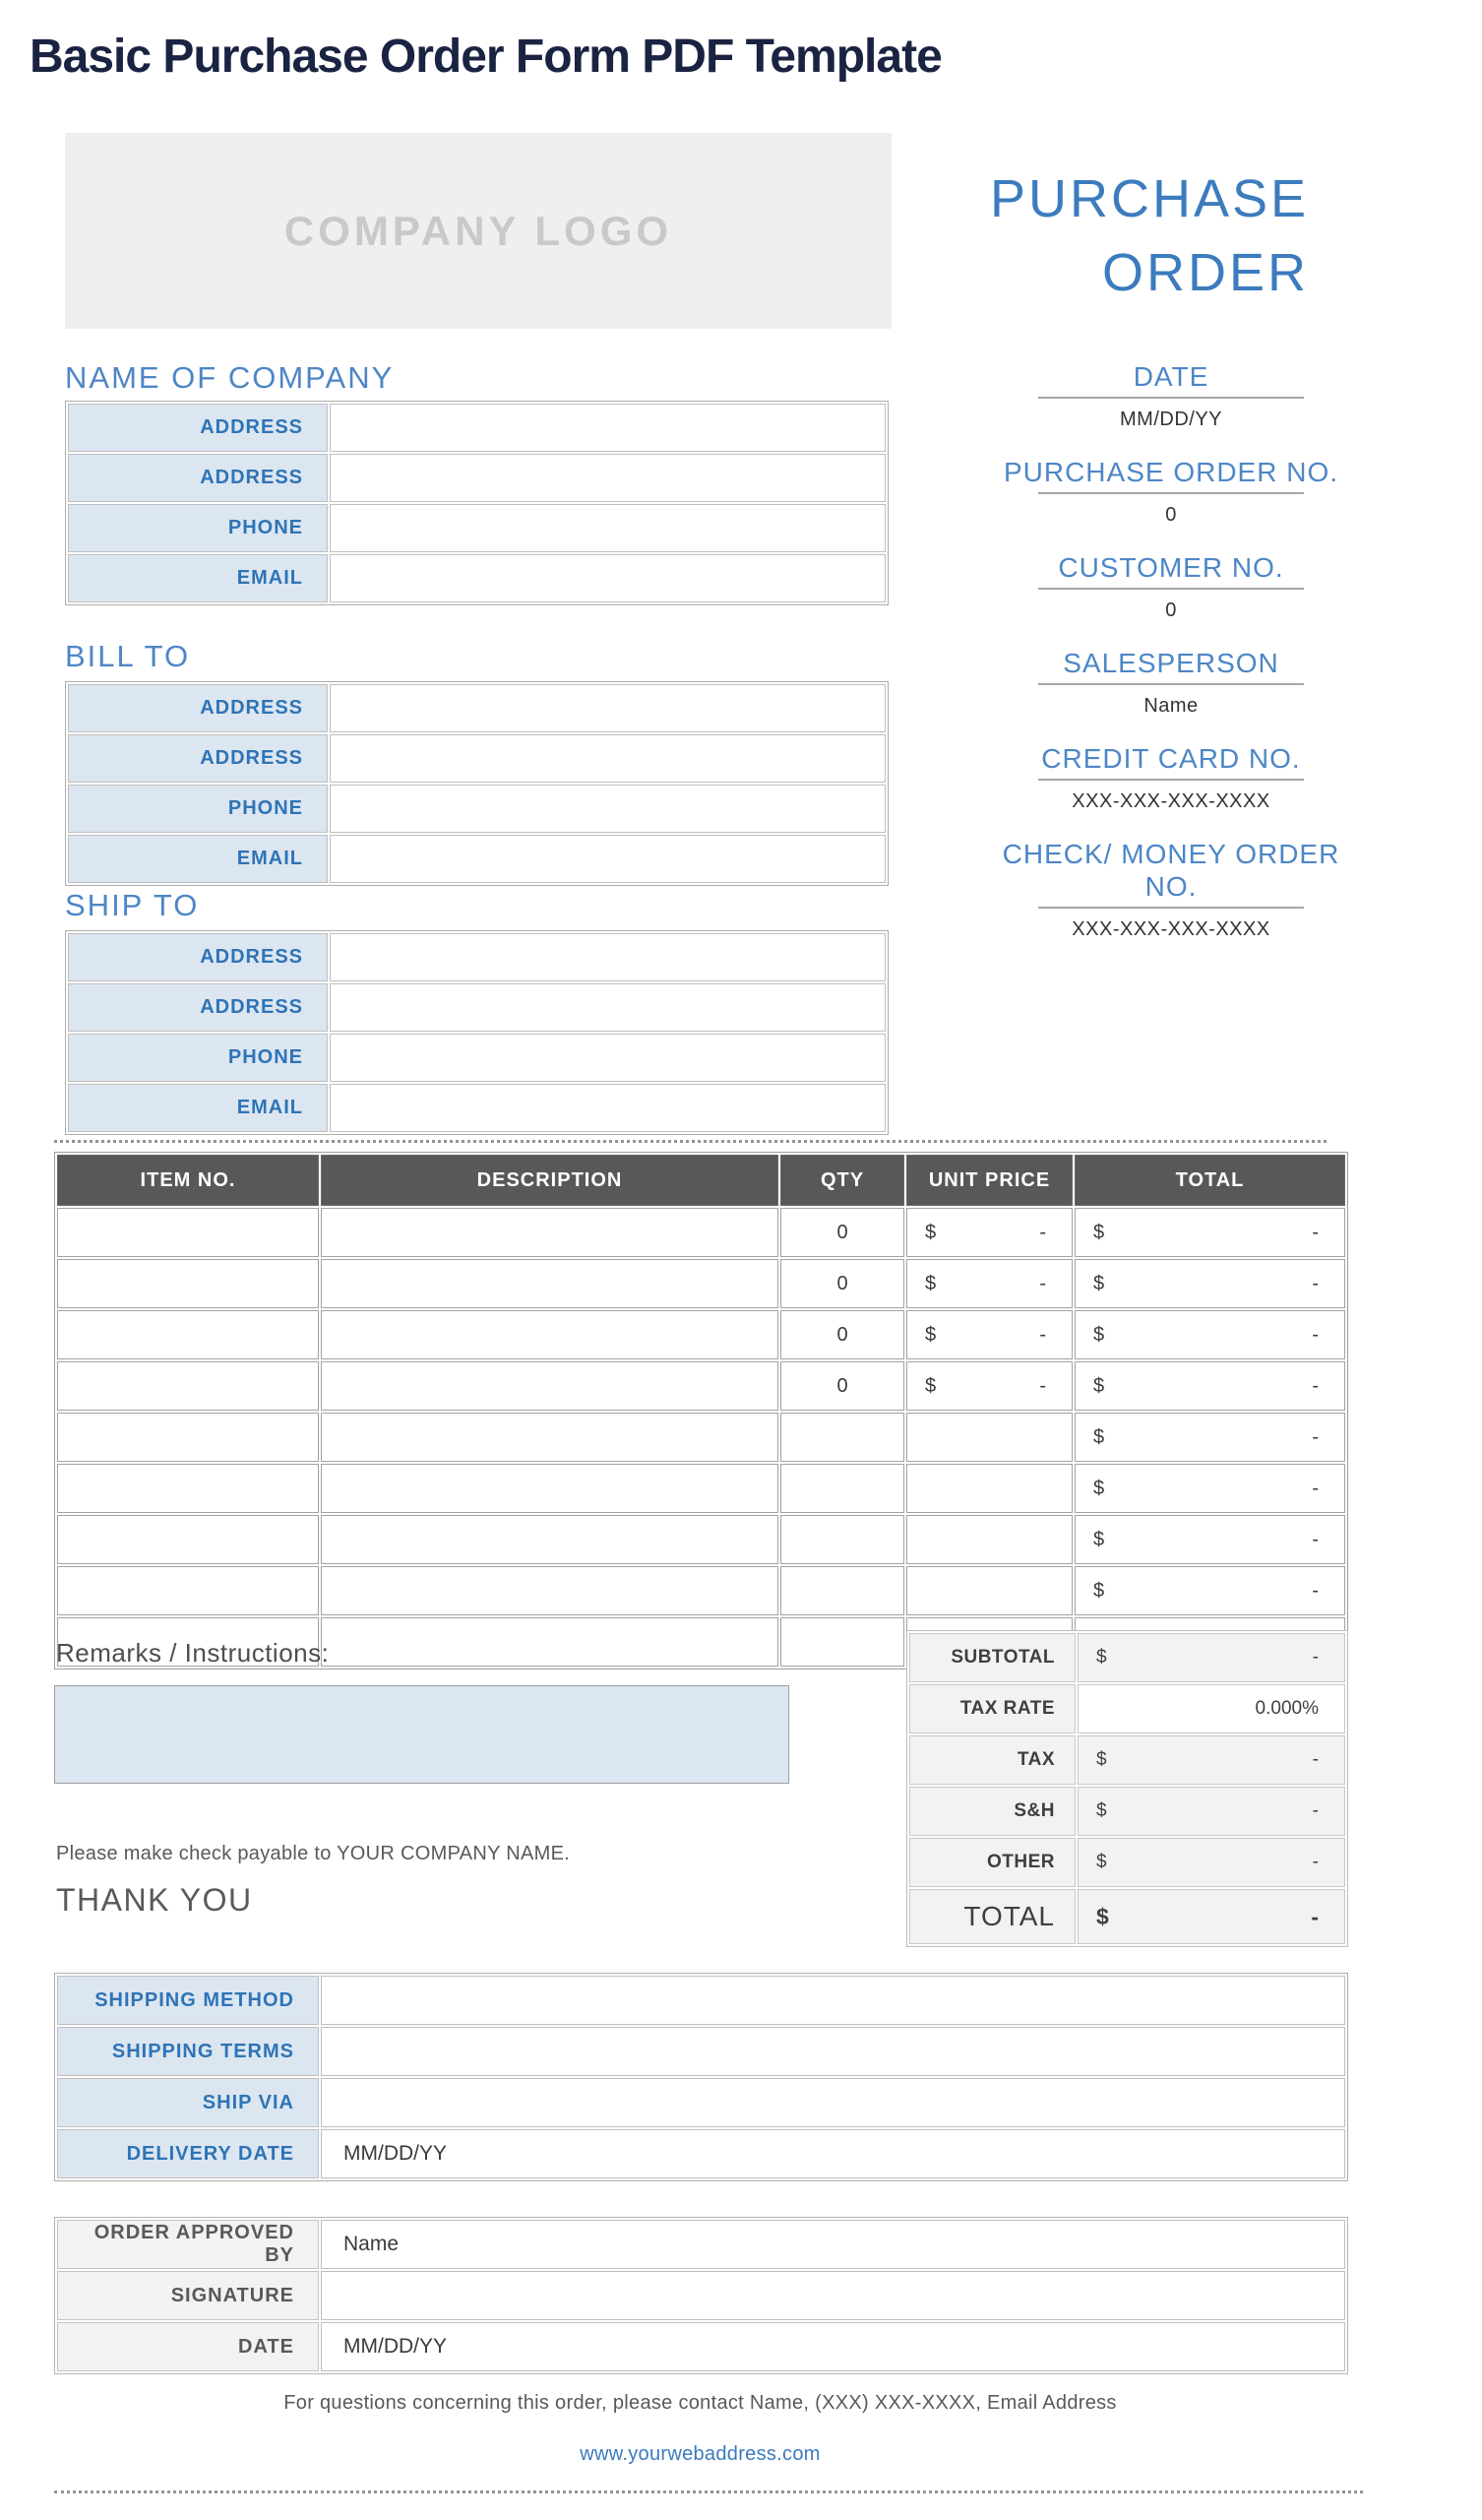  Describe the element at coordinates (700, 2454) in the screenshot. I see `website-link: www.yourwebaddress.com` at that location.